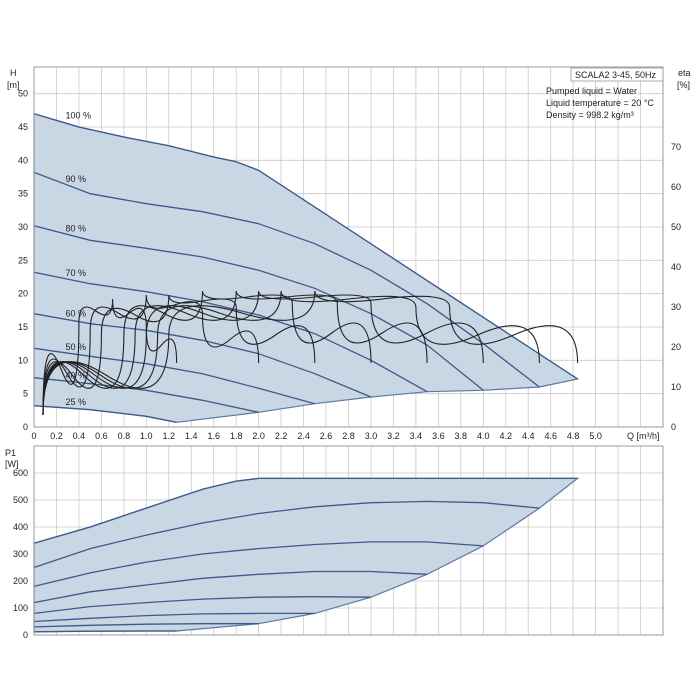 This screenshot has width=700, height=700. Describe the element at coordinates (348, 436) in the screenshot. I see `x-tick-label: 2.8` at that location.